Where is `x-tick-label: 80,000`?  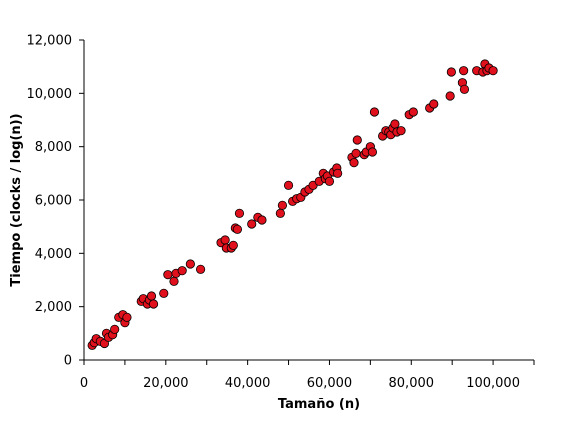 x-tick-label: 80,000 is located at coordinates (412, 383).